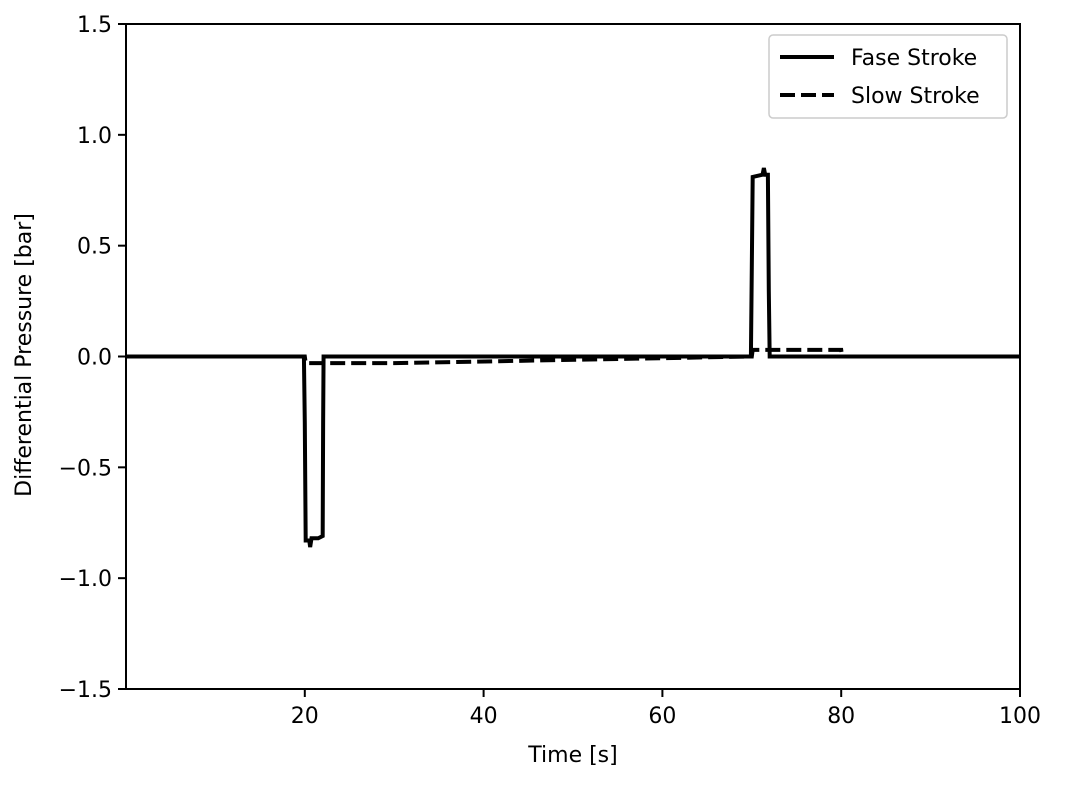 The width and height of the screenshot is (1066, 789). What do you see at coordinates (1020, 716) in the screenshot?
I see `x-tick-label: 100` at bounding box center [1020, 716].